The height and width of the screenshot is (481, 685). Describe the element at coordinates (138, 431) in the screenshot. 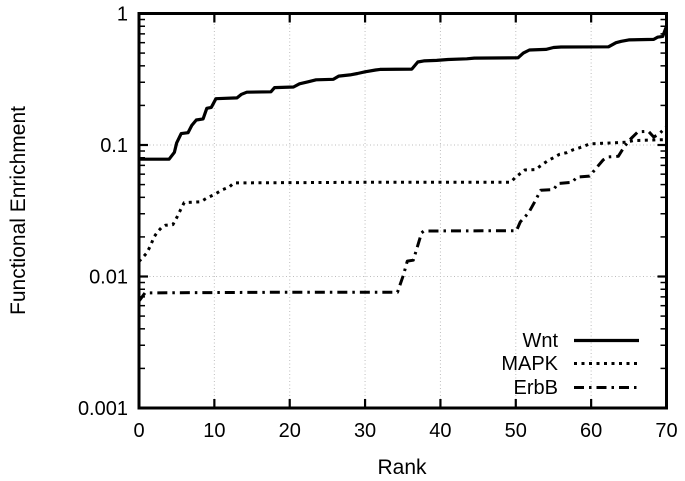

I see `x-tick-label-0: 0` at that location.